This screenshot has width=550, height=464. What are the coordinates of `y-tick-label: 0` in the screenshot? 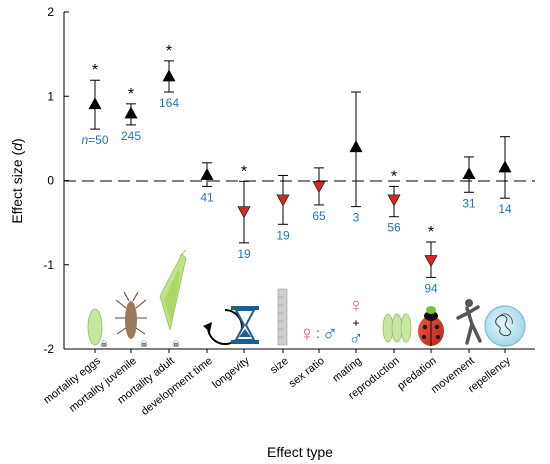 It's located at (50, 181).